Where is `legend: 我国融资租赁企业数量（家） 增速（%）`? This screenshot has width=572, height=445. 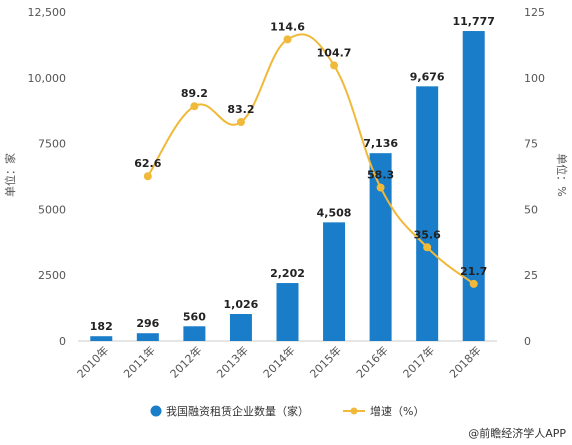 legend: 我国融资租赁企业数量（家） 增速（%） is located at coordinates (287, 411).